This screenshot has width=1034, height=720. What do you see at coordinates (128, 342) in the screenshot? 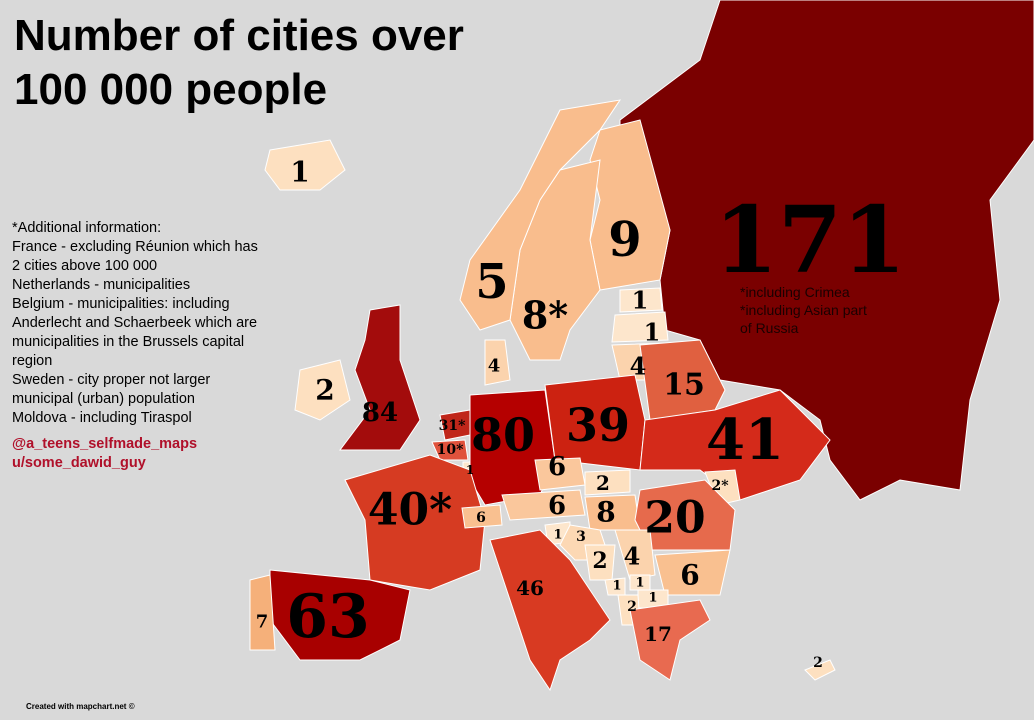
I see `info-line: municipalities in the Brussels capital` at bounding box center [128, 342].